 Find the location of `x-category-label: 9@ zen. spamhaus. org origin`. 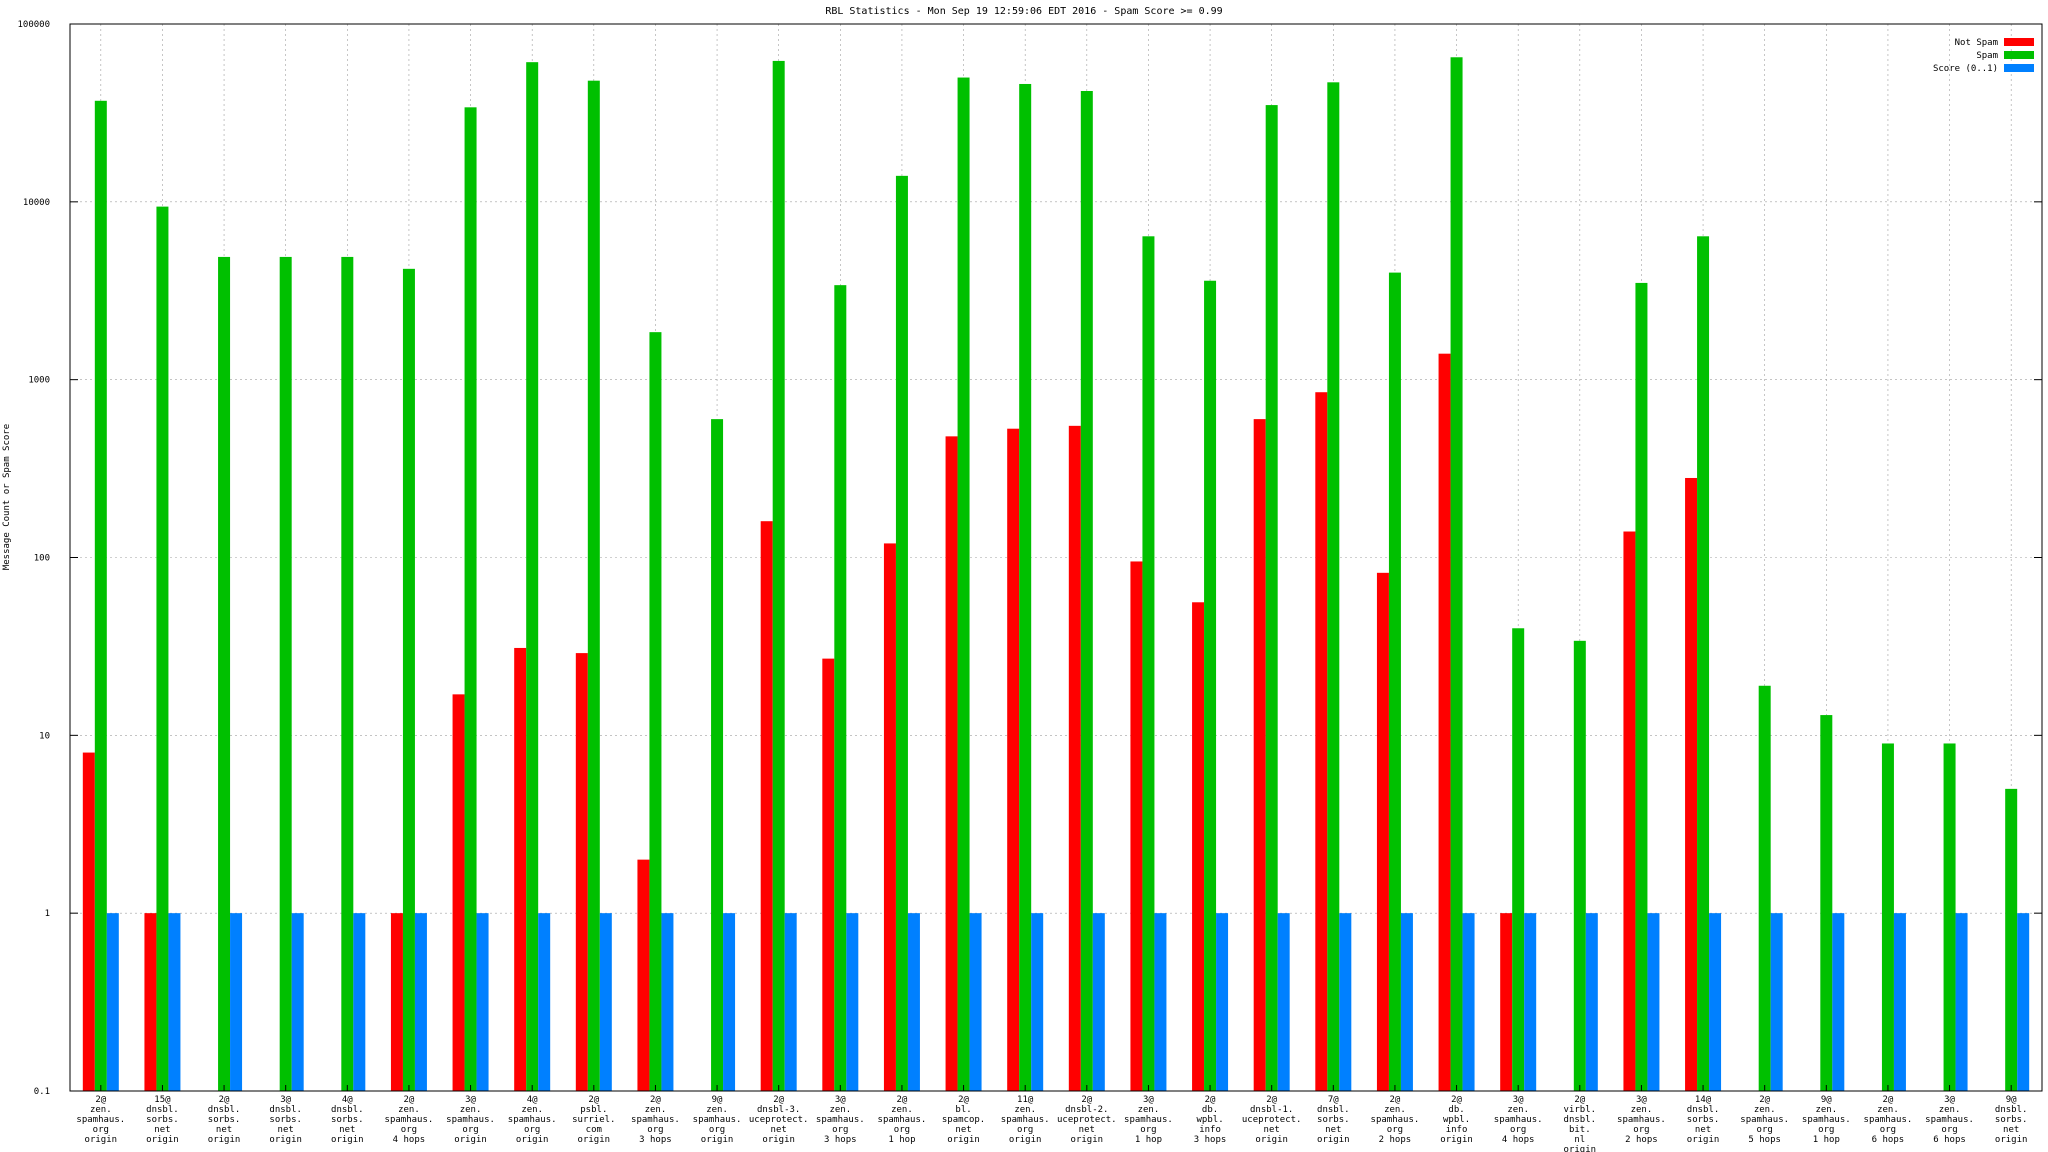

x-category-label: 9@ zen. spamhaus. org origin is located at coordinates (717, 1120).